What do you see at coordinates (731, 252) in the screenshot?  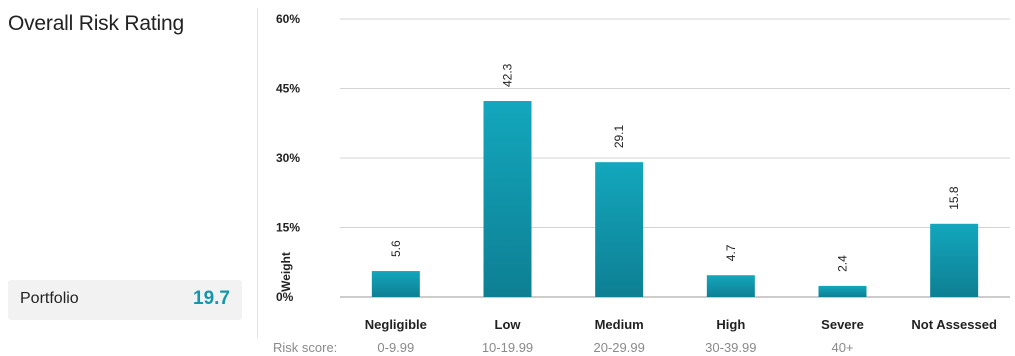 I see `data-label: 4.7` at bounding box center [731, 252].